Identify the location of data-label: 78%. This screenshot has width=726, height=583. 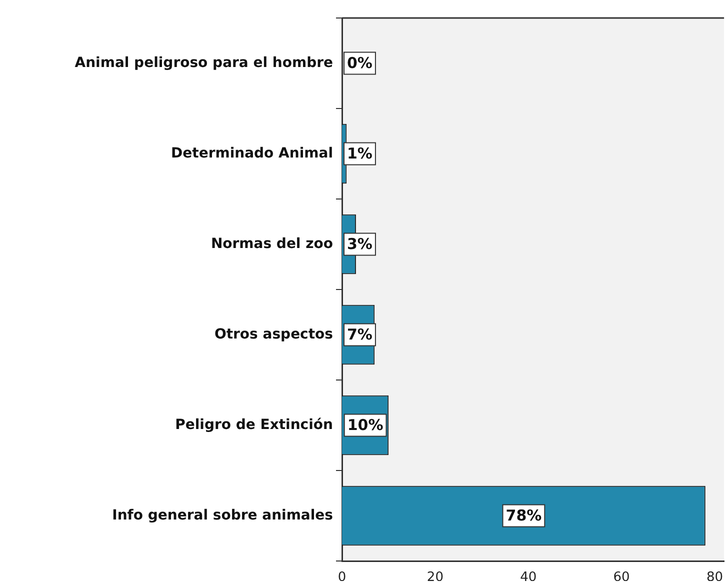
(524, 515).